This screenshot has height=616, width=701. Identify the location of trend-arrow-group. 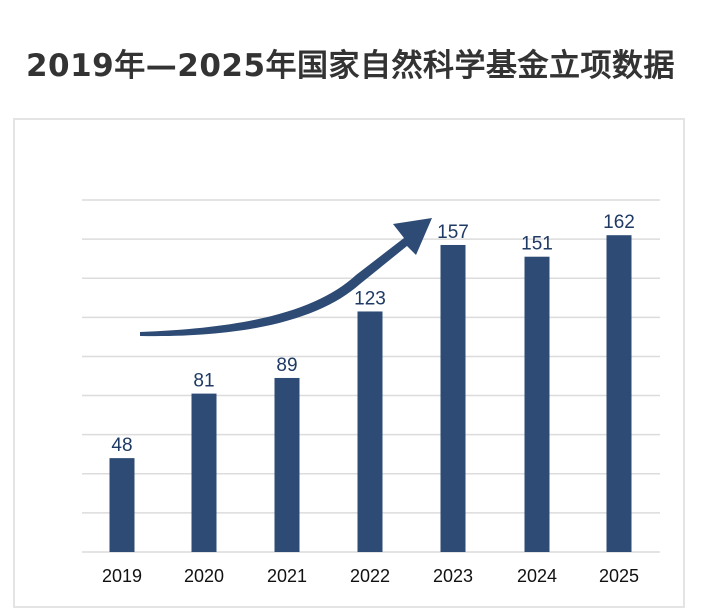
(286, 277).